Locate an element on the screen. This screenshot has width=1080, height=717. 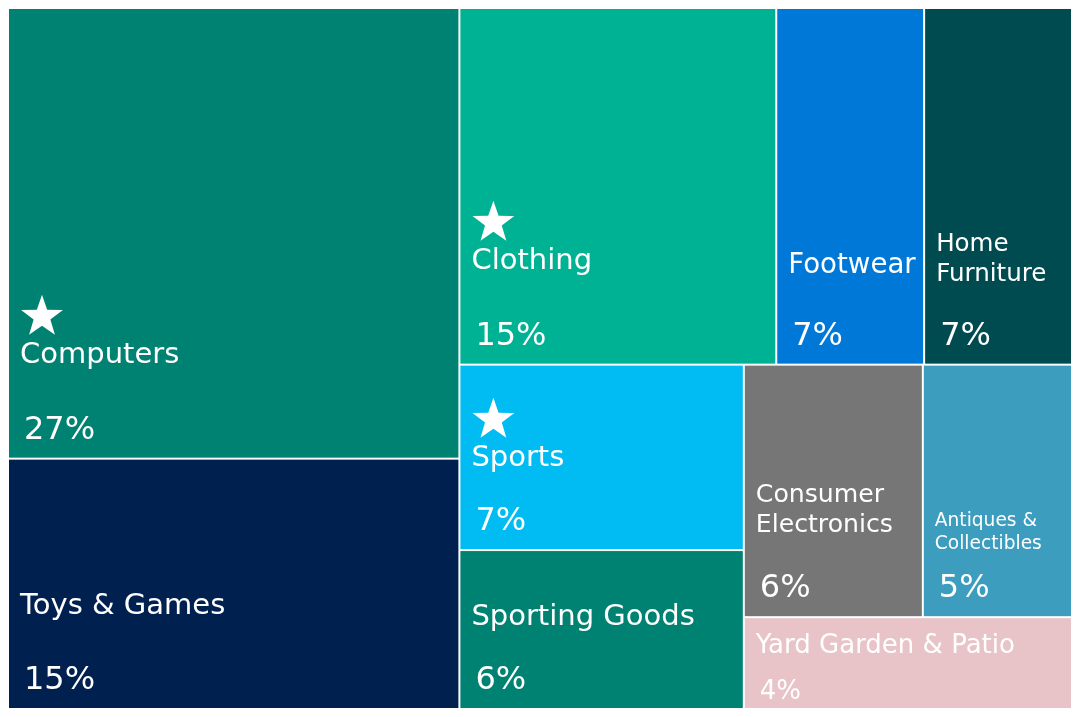
data-label: 5% is located at coordinates (964, 586).